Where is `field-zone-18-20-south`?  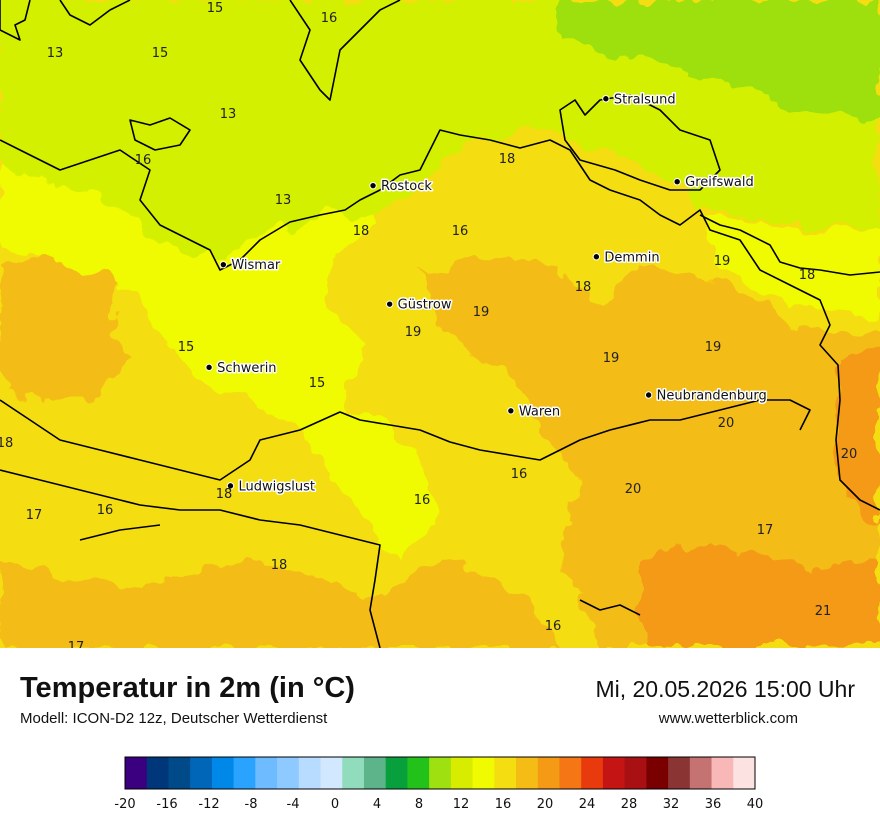
field-zone-18-20-south is located at coordinates (280, 604).